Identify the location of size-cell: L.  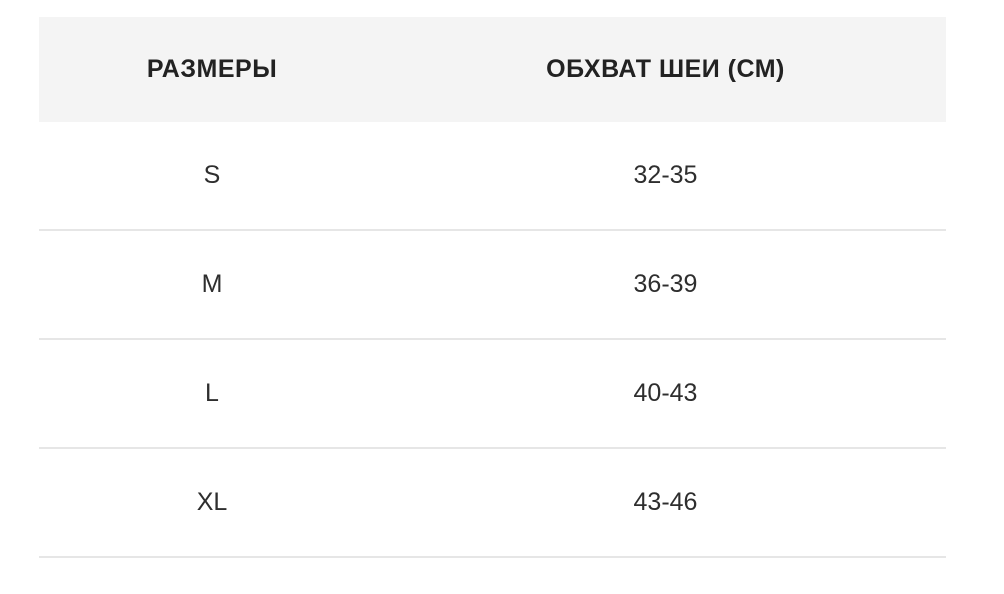
(212, 393).